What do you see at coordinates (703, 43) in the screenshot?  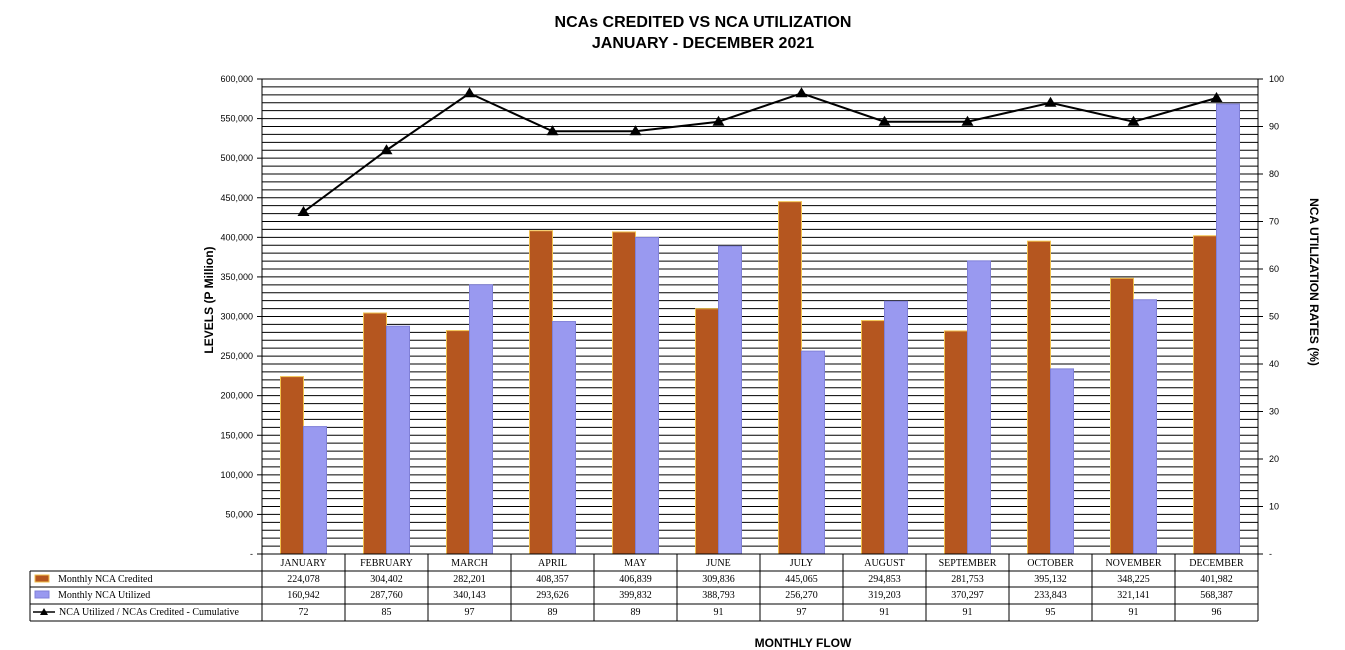 I see `chart-subtitle: JANUARY - DECEMBER 2021` at bounding box center [703, 43].